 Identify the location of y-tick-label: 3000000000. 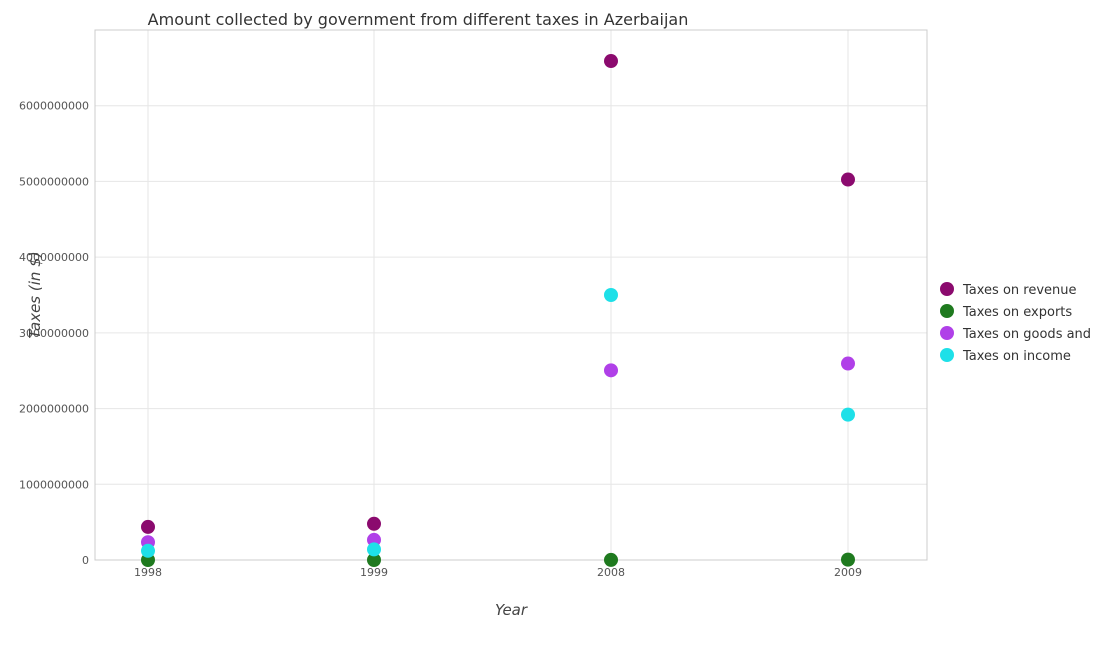
(54, 333).